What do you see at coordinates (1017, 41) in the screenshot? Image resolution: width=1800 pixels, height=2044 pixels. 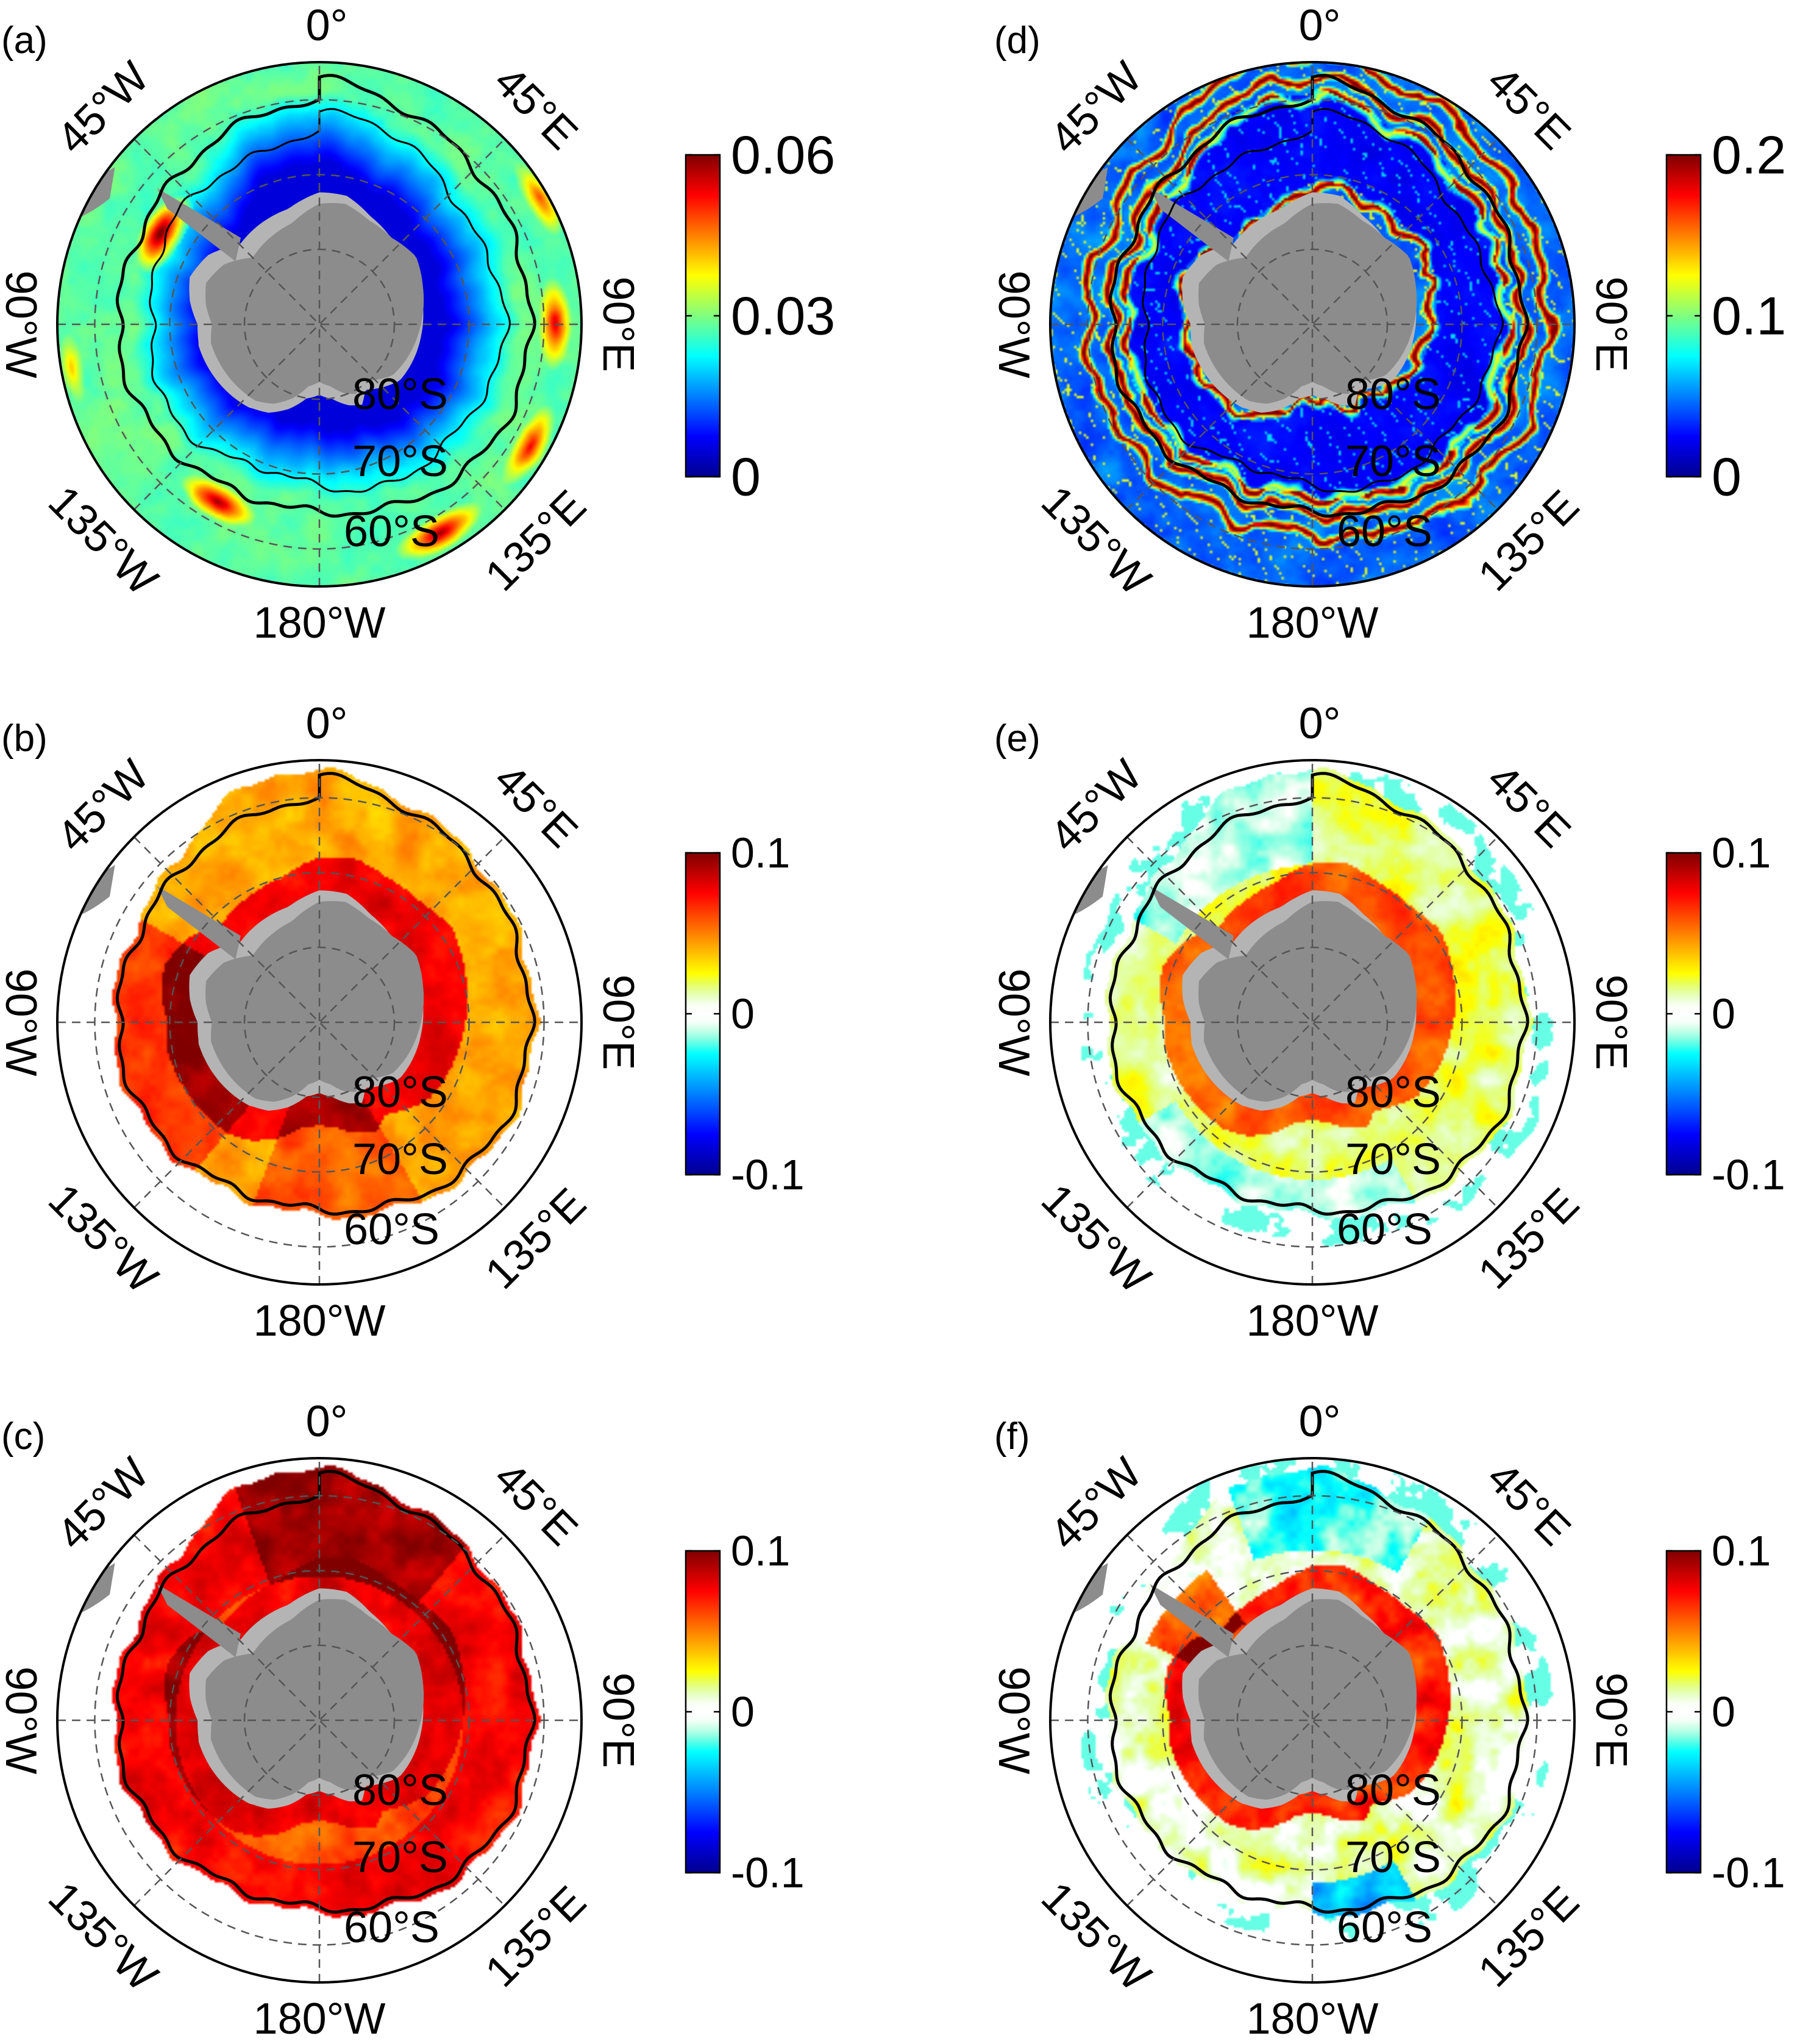 I see `panel-label: (d)` at bounding box center [1017, 41].